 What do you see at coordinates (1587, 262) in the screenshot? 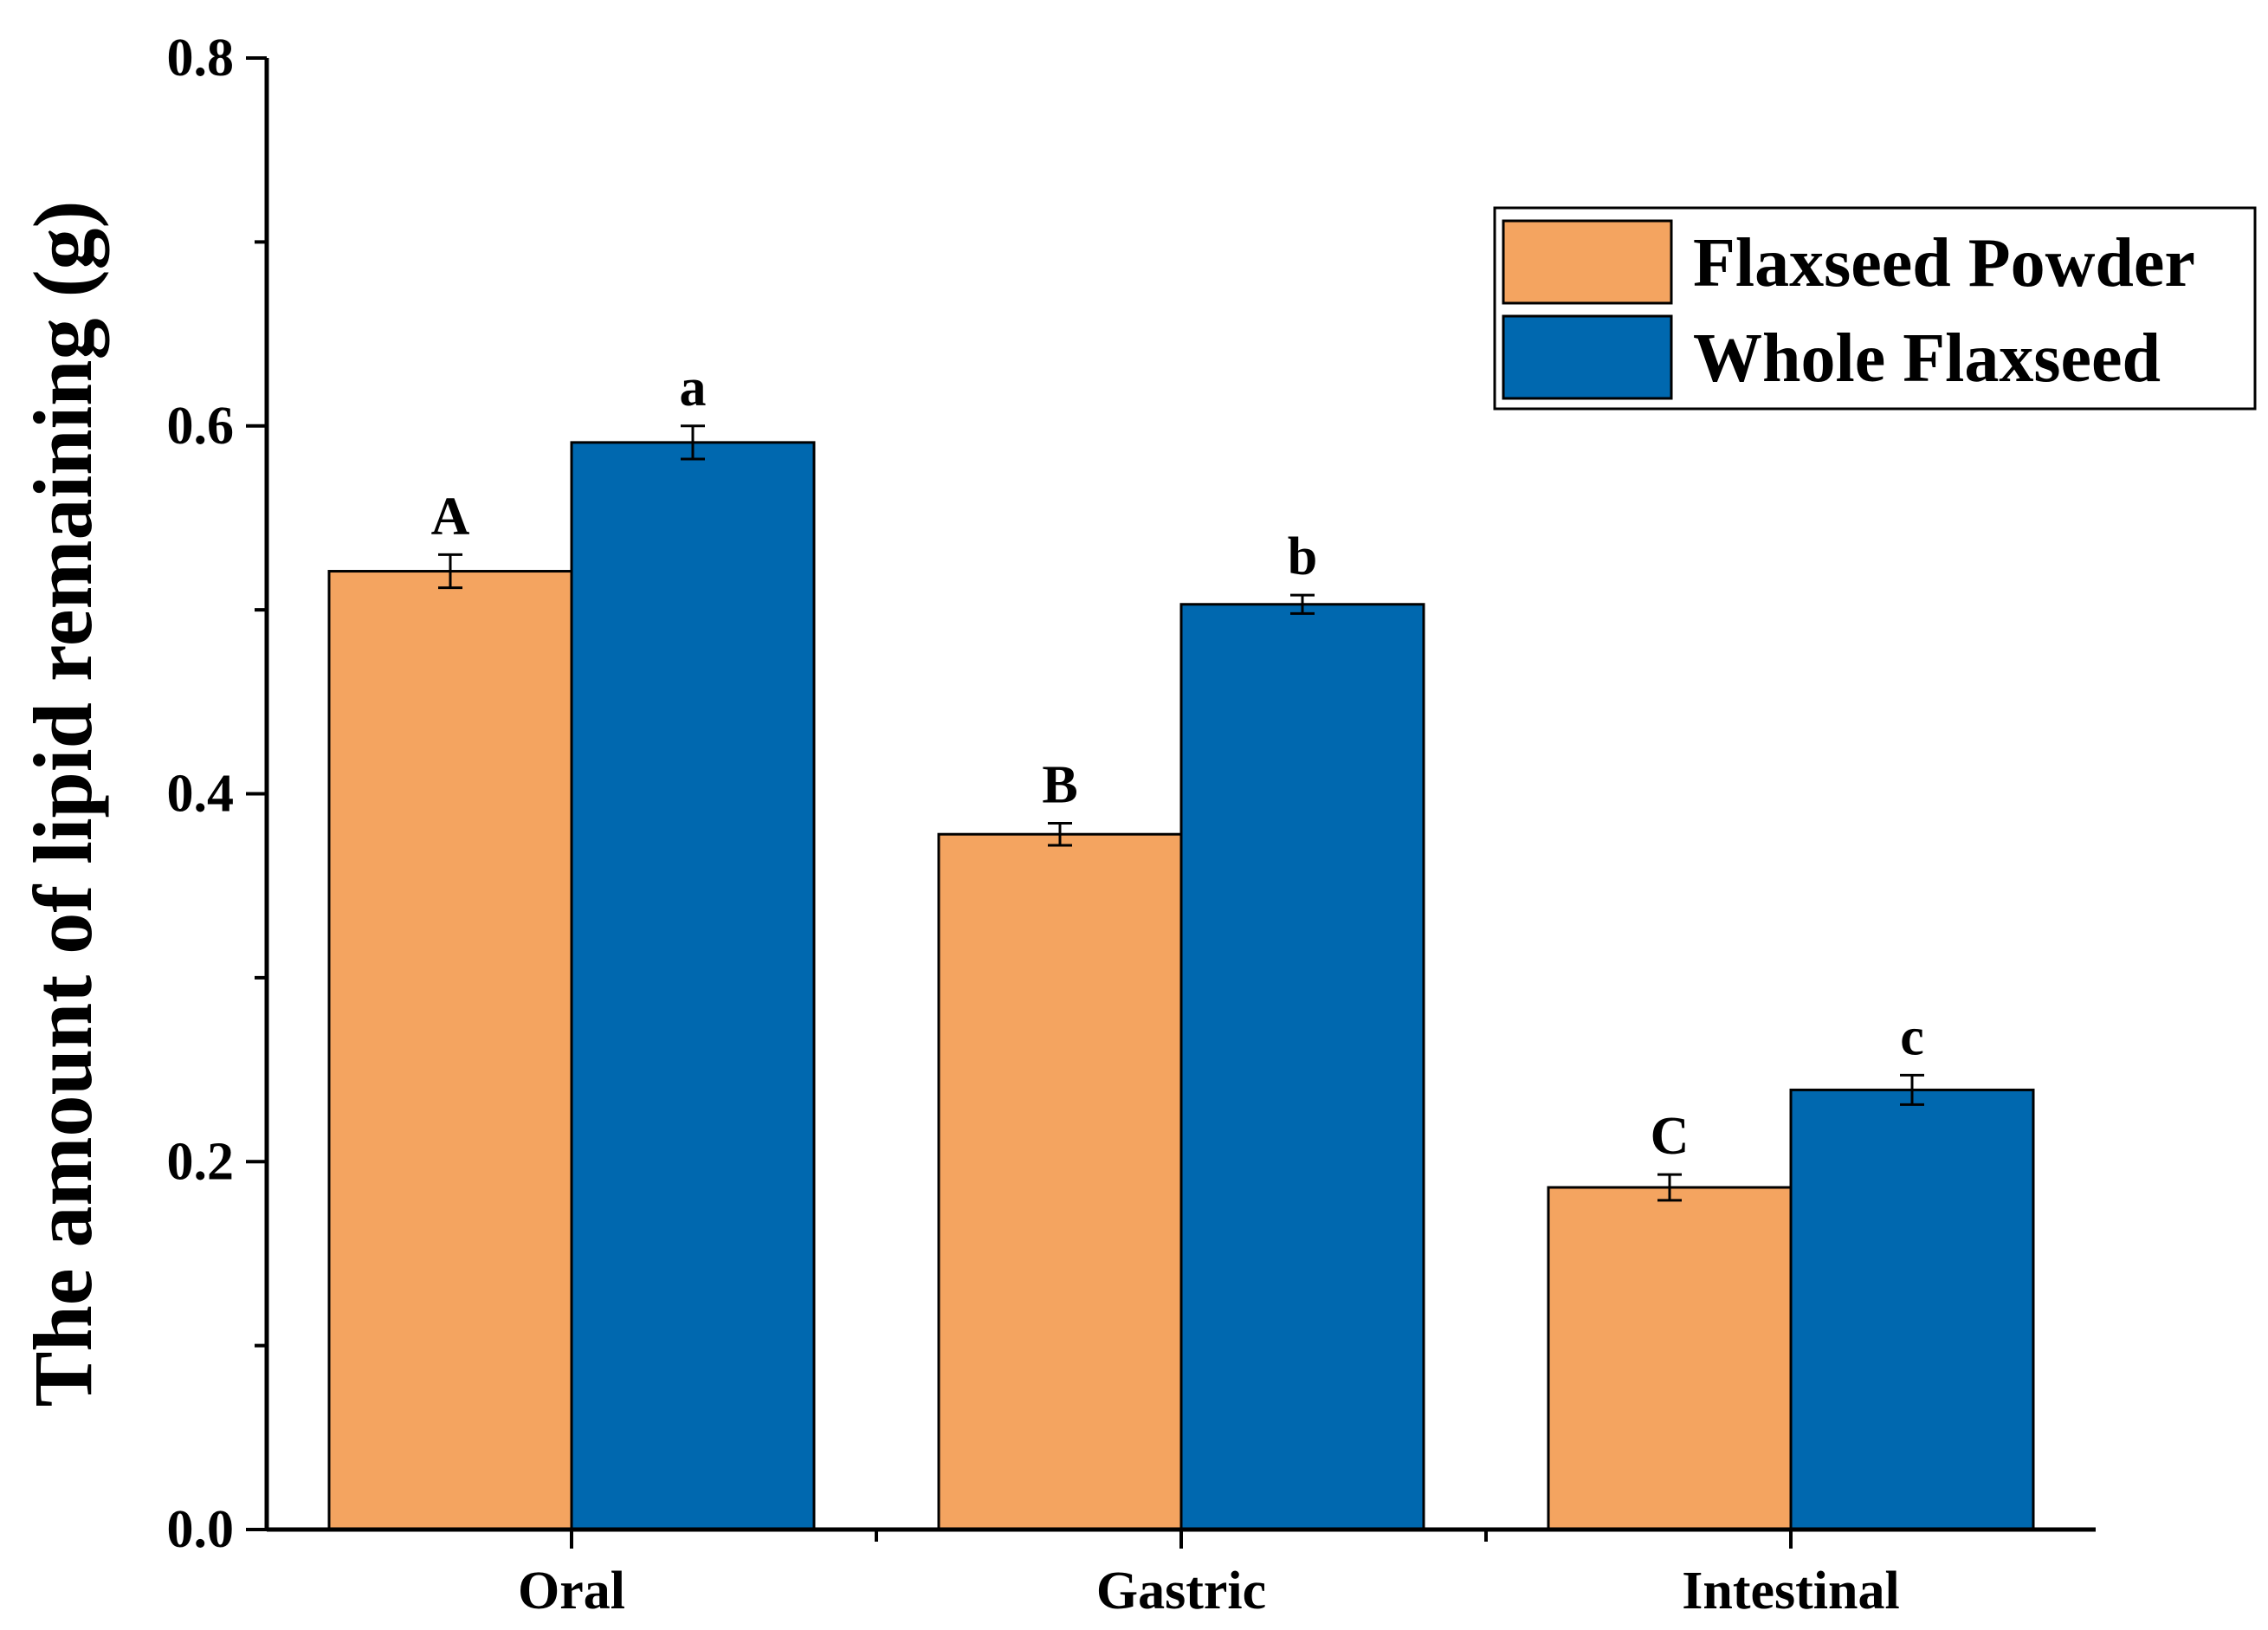
I see `legend-swatch-flaxseed-powder` at bounding box center [1587, 262].